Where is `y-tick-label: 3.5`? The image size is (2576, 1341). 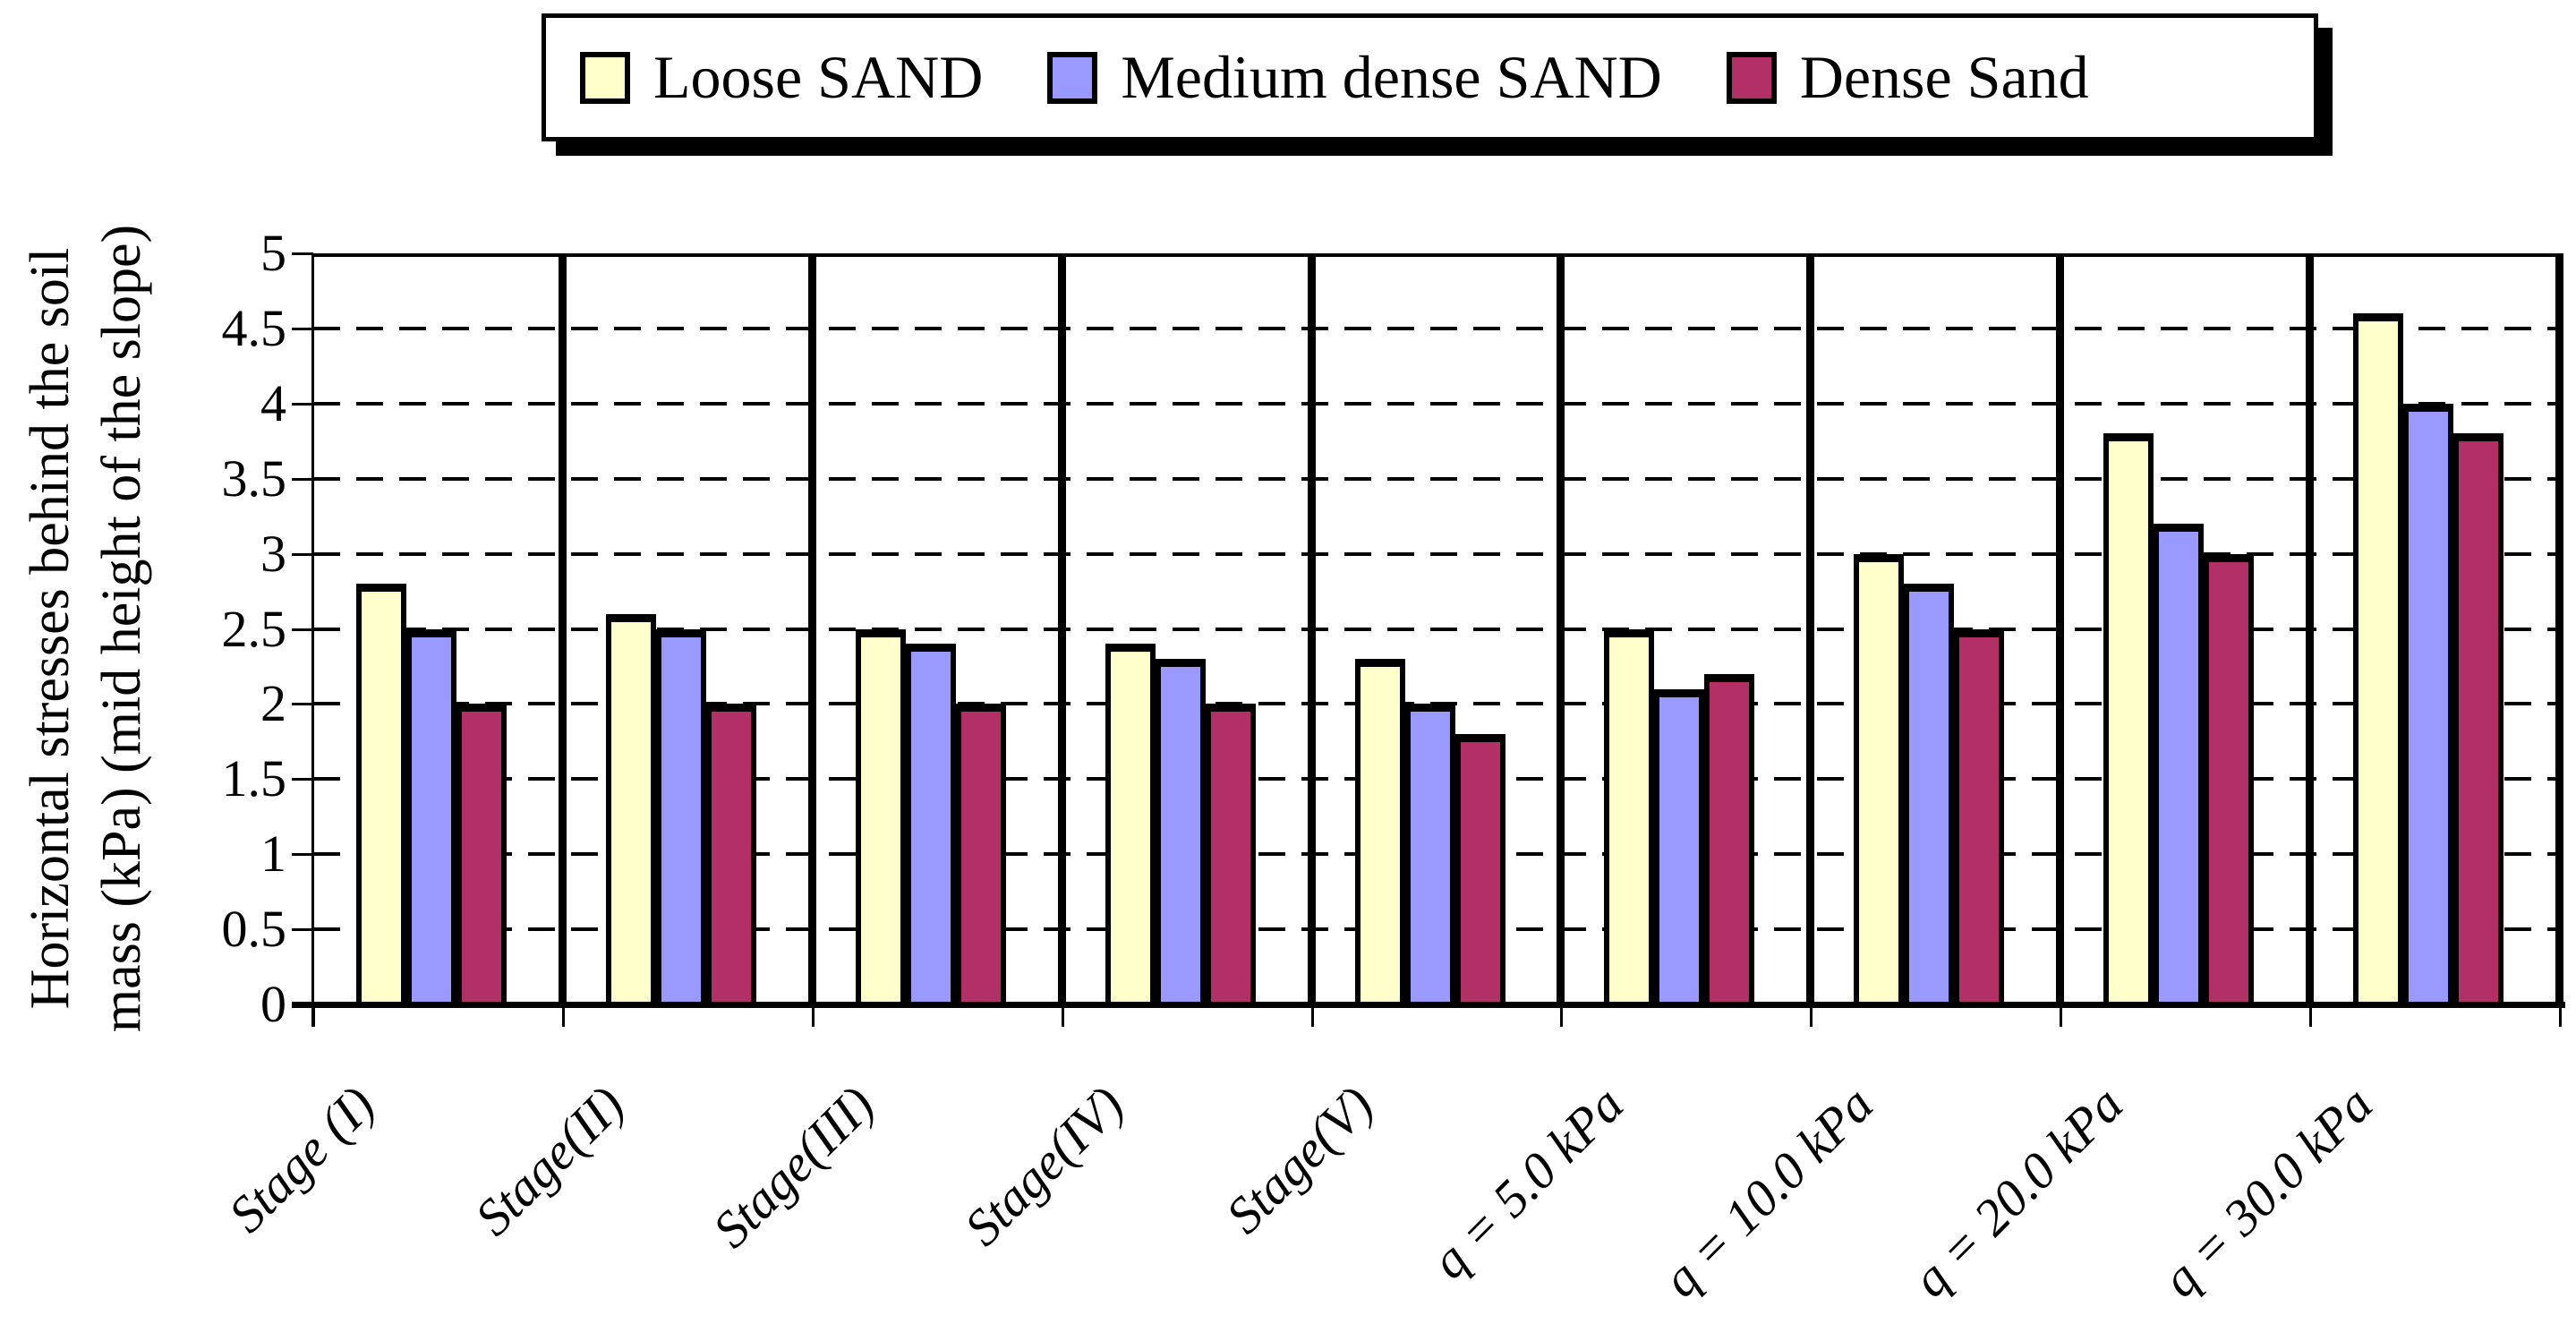
y-tick-label: 3.5 is located at coordinates (254, 478).